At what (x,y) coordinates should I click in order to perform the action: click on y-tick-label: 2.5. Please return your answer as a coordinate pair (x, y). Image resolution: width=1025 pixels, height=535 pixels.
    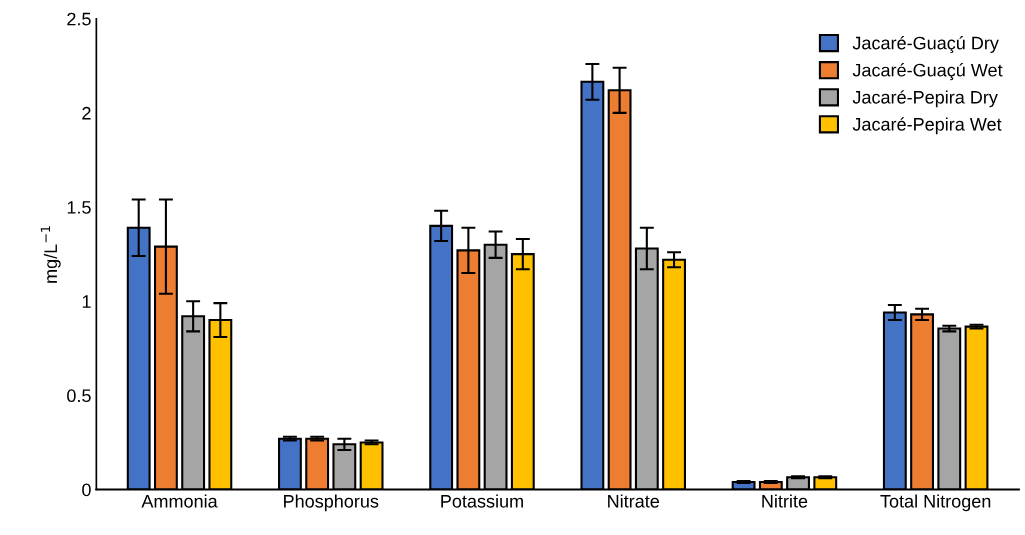
    Looking at the image, I should click on (79, 19).